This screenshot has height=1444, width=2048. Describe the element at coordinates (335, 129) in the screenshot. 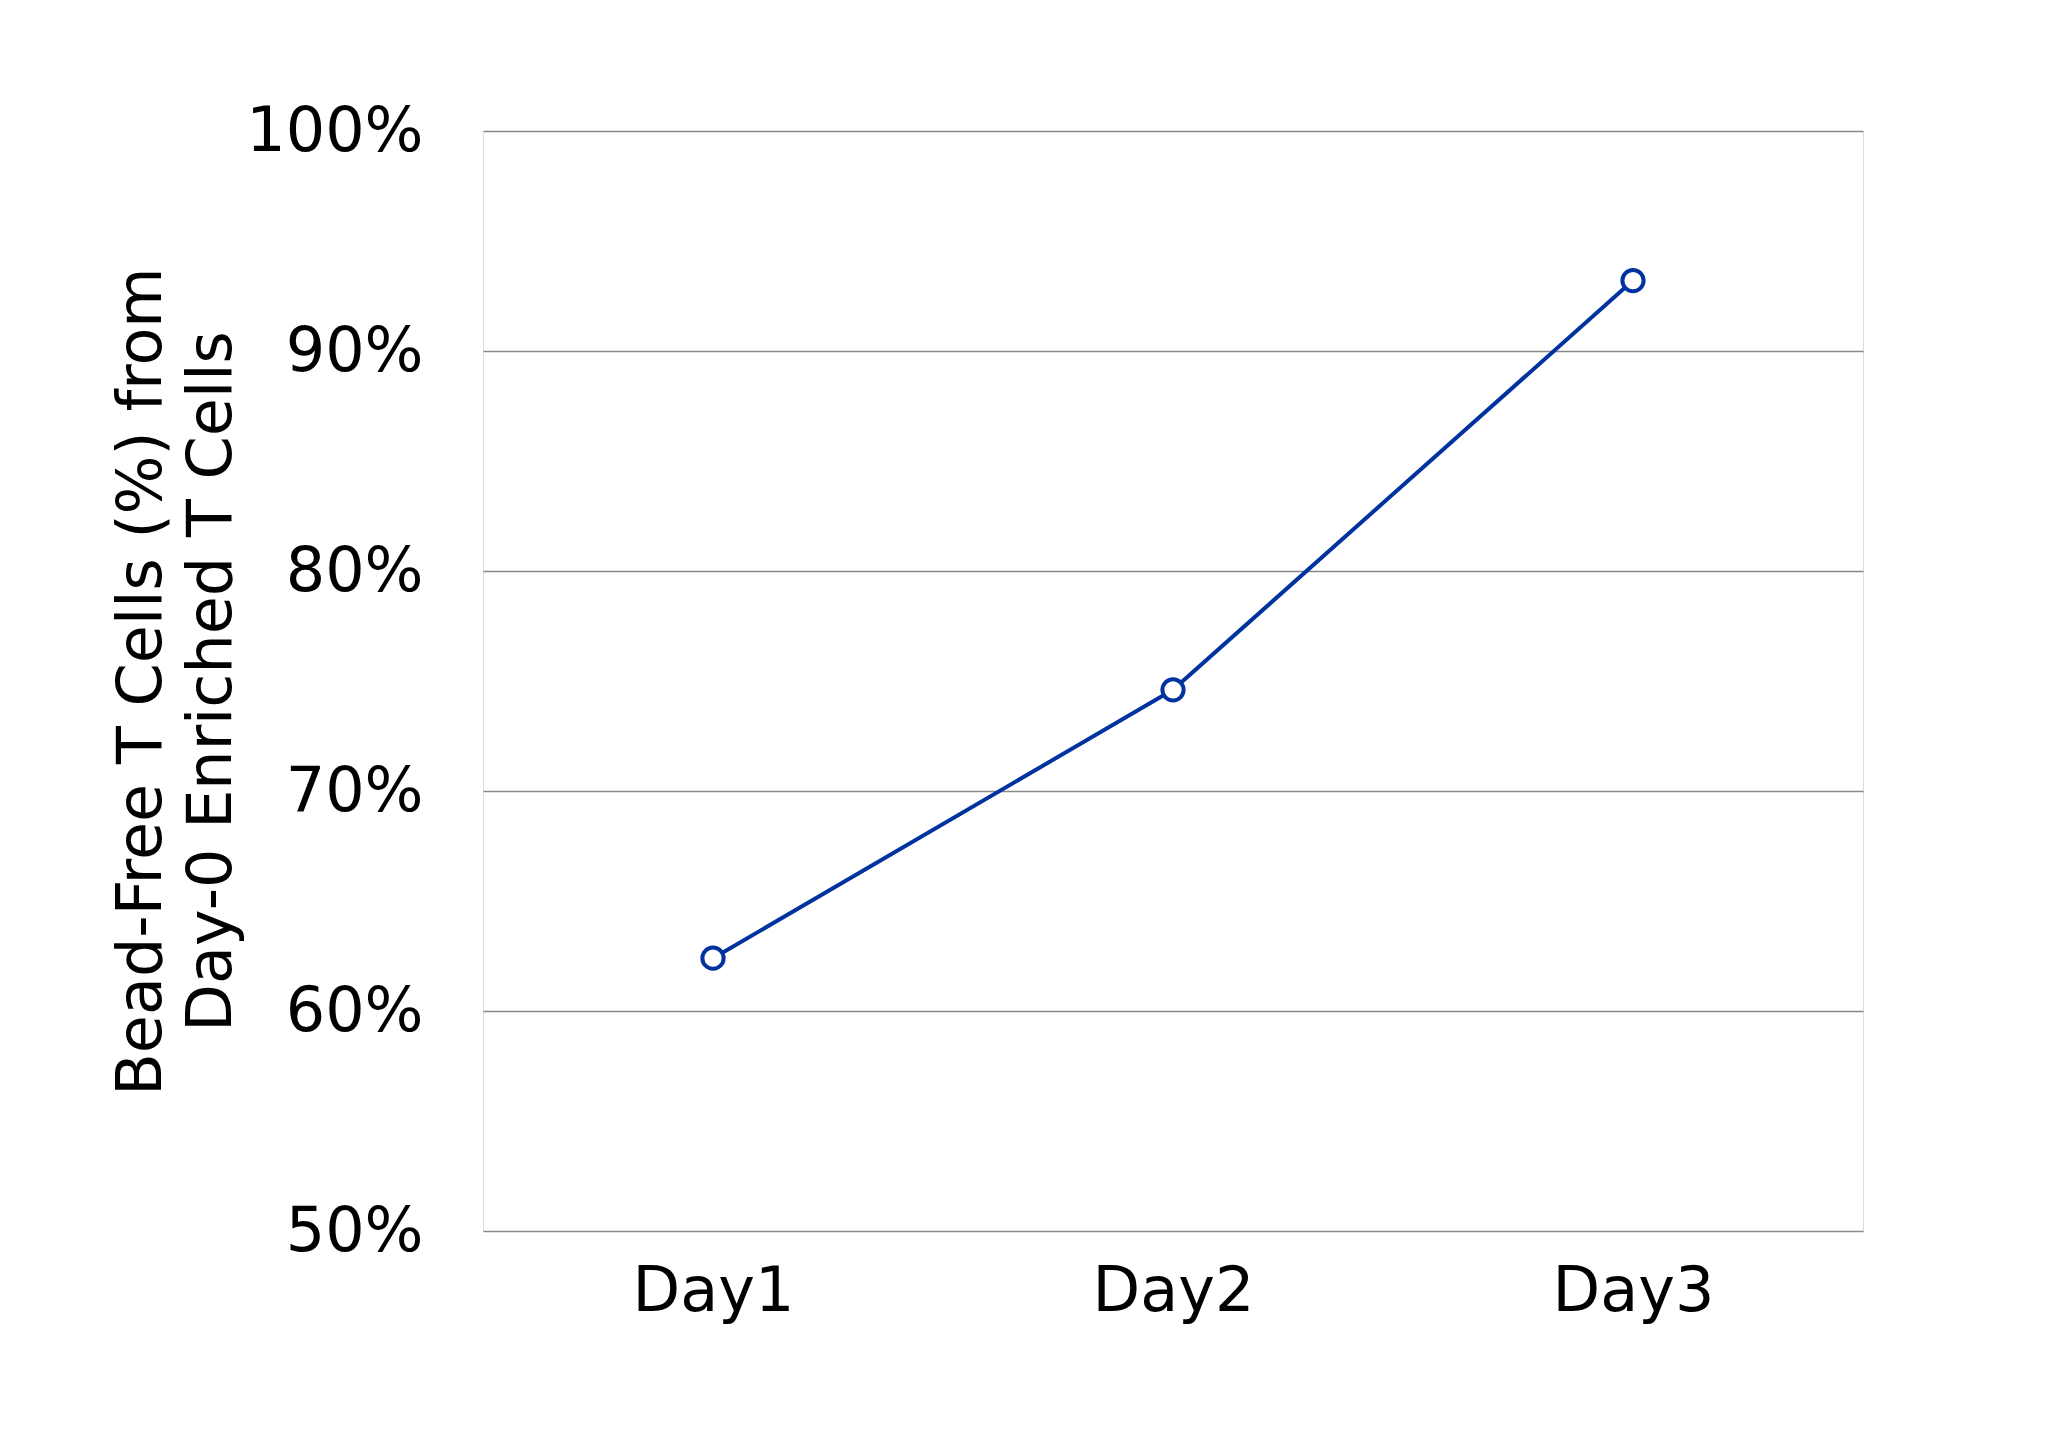

I see `y-tick-label: 100%` at that location.